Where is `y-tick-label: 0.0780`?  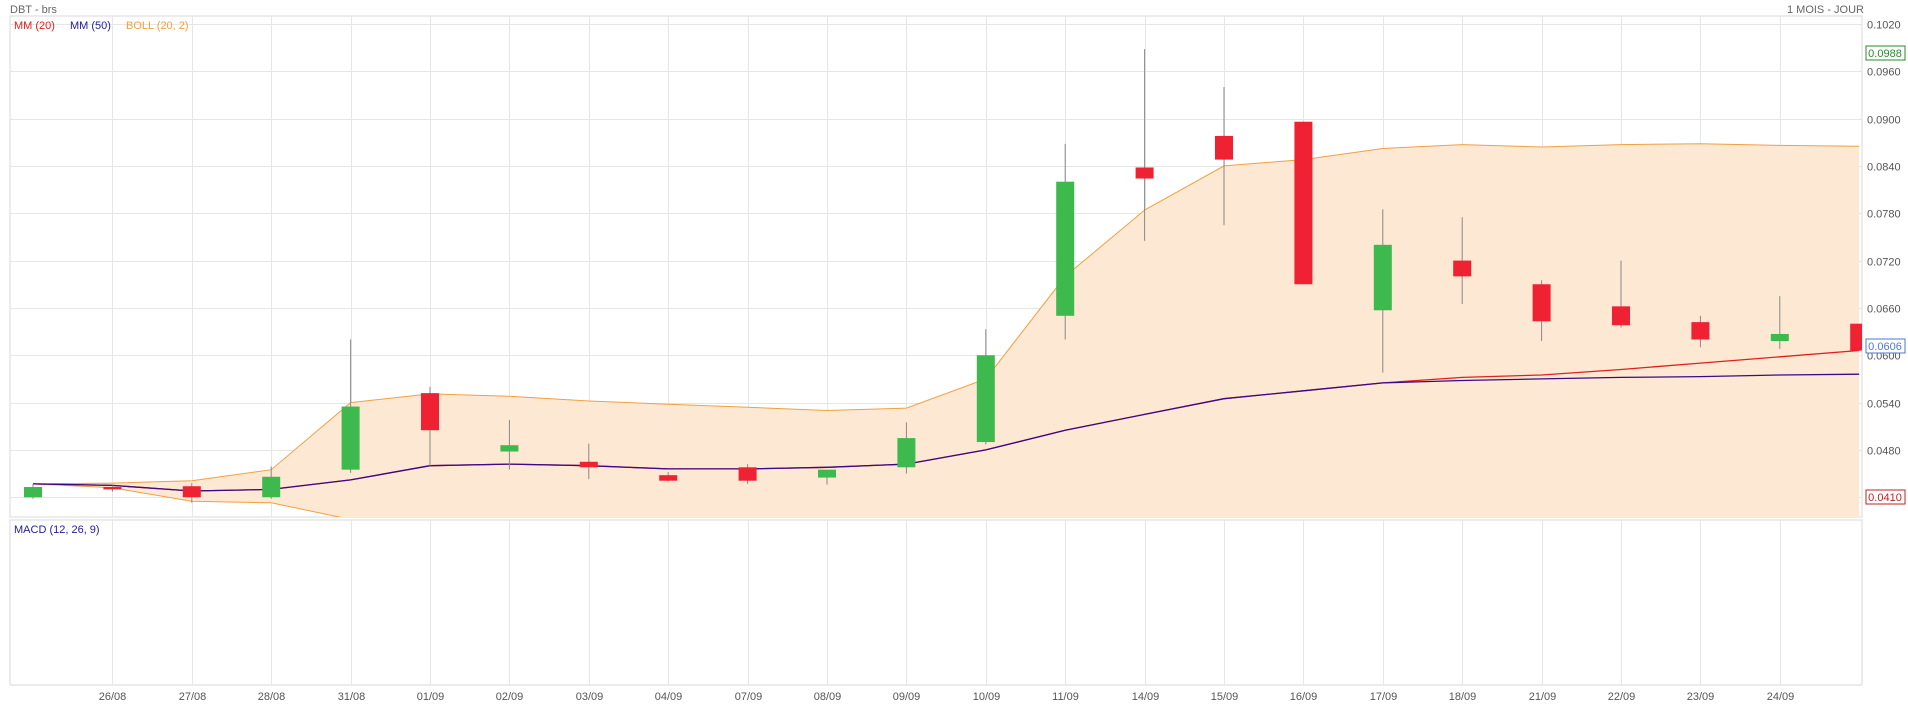
y-tick-label: 0.0780 is located at coordinates (1884, 215).